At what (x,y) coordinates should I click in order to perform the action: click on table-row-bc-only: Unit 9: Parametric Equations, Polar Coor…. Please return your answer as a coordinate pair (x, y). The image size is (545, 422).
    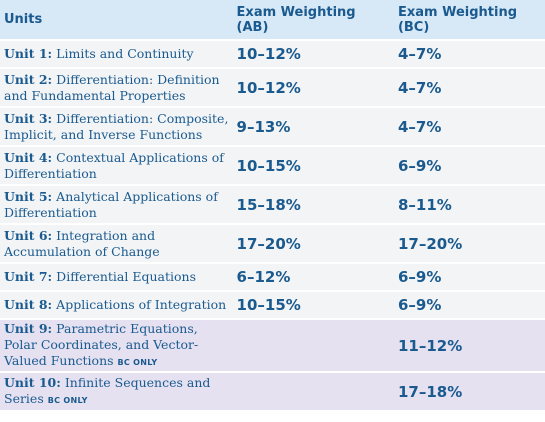
    Looking at the image, I should click on (272, 345).